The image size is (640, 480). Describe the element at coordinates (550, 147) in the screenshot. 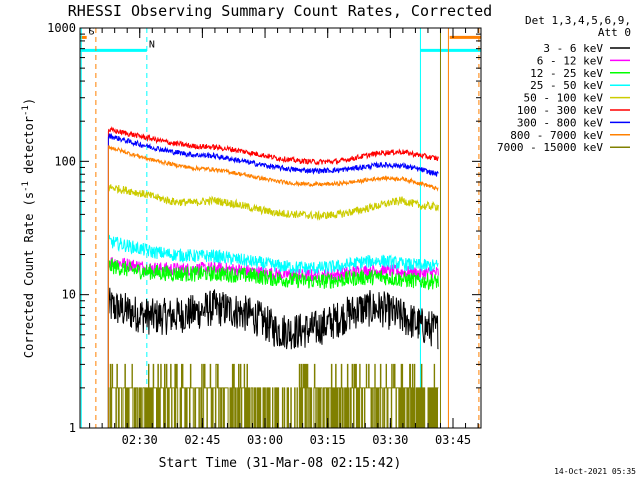

I see `legend-label: 7000 - 15000 keV` at that location.